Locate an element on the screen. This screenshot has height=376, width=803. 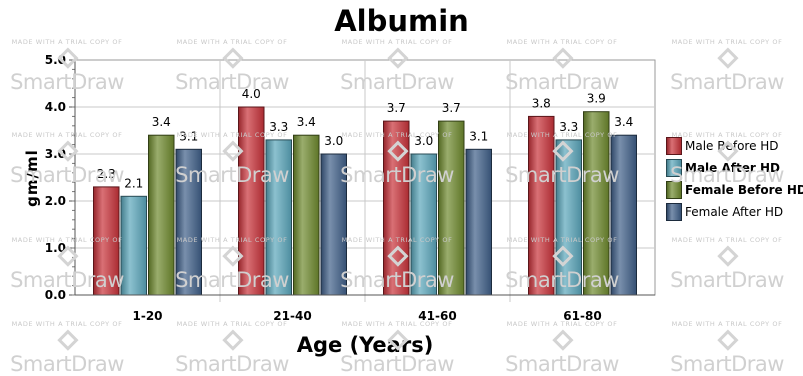
y-tick-label: 1.0 is located at coordinates (55, 248).